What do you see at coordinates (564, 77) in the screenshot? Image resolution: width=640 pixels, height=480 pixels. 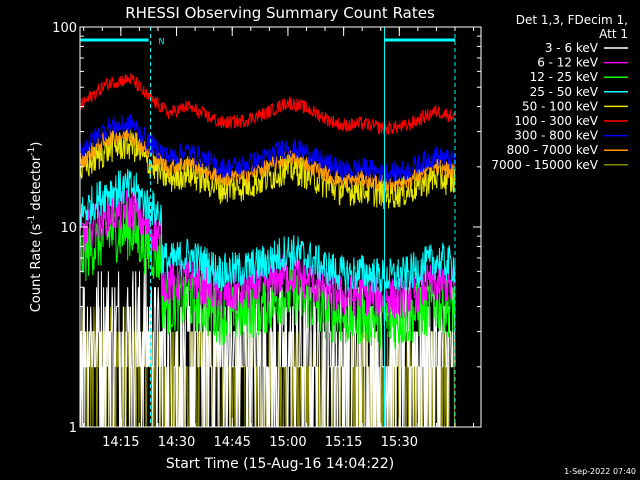 I see `legend-label: 12 - 25 keV` at bounding box center [564, 77].